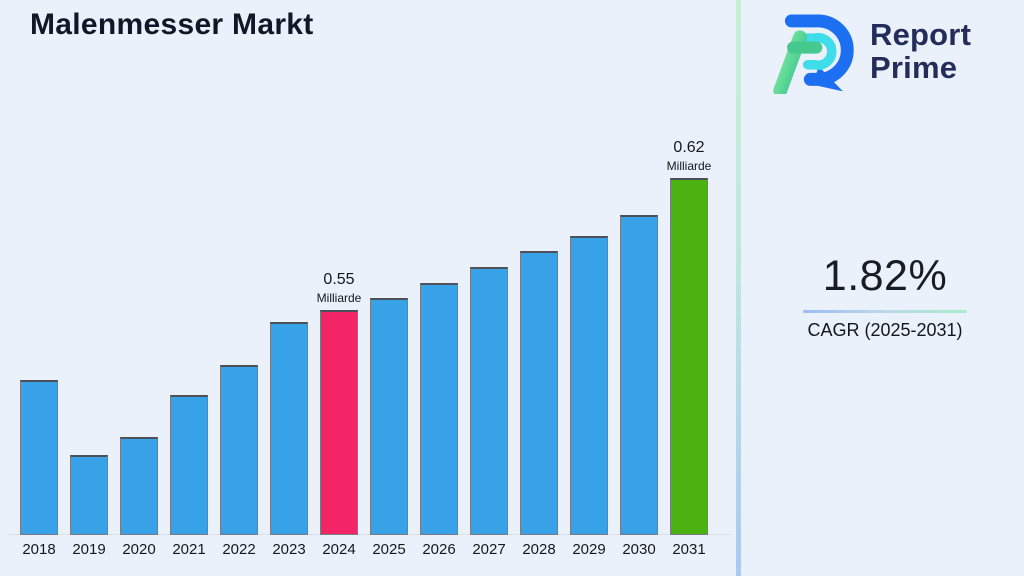 The width and height of the screenshot is (1024, 576). Describe the element at coordinates (39, 549) in the screenshot. I see `x-tick-2018: 2018` at that location.